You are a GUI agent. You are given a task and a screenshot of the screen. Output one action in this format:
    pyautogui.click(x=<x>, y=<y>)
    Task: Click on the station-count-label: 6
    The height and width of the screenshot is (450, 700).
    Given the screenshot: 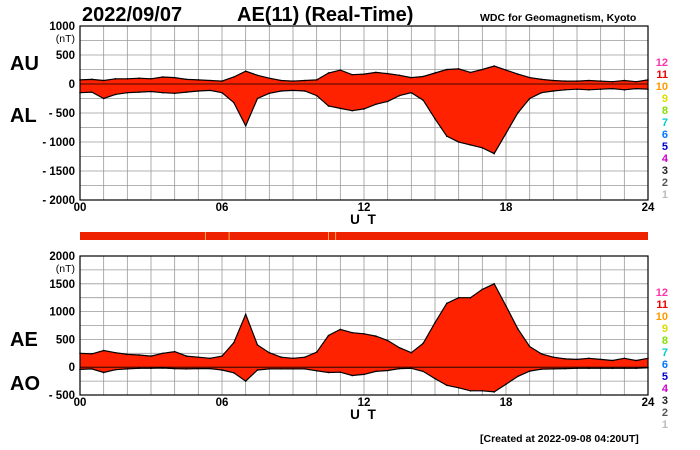 What is the action you would take?
    pyautogui.click(x=665, y=135)
    